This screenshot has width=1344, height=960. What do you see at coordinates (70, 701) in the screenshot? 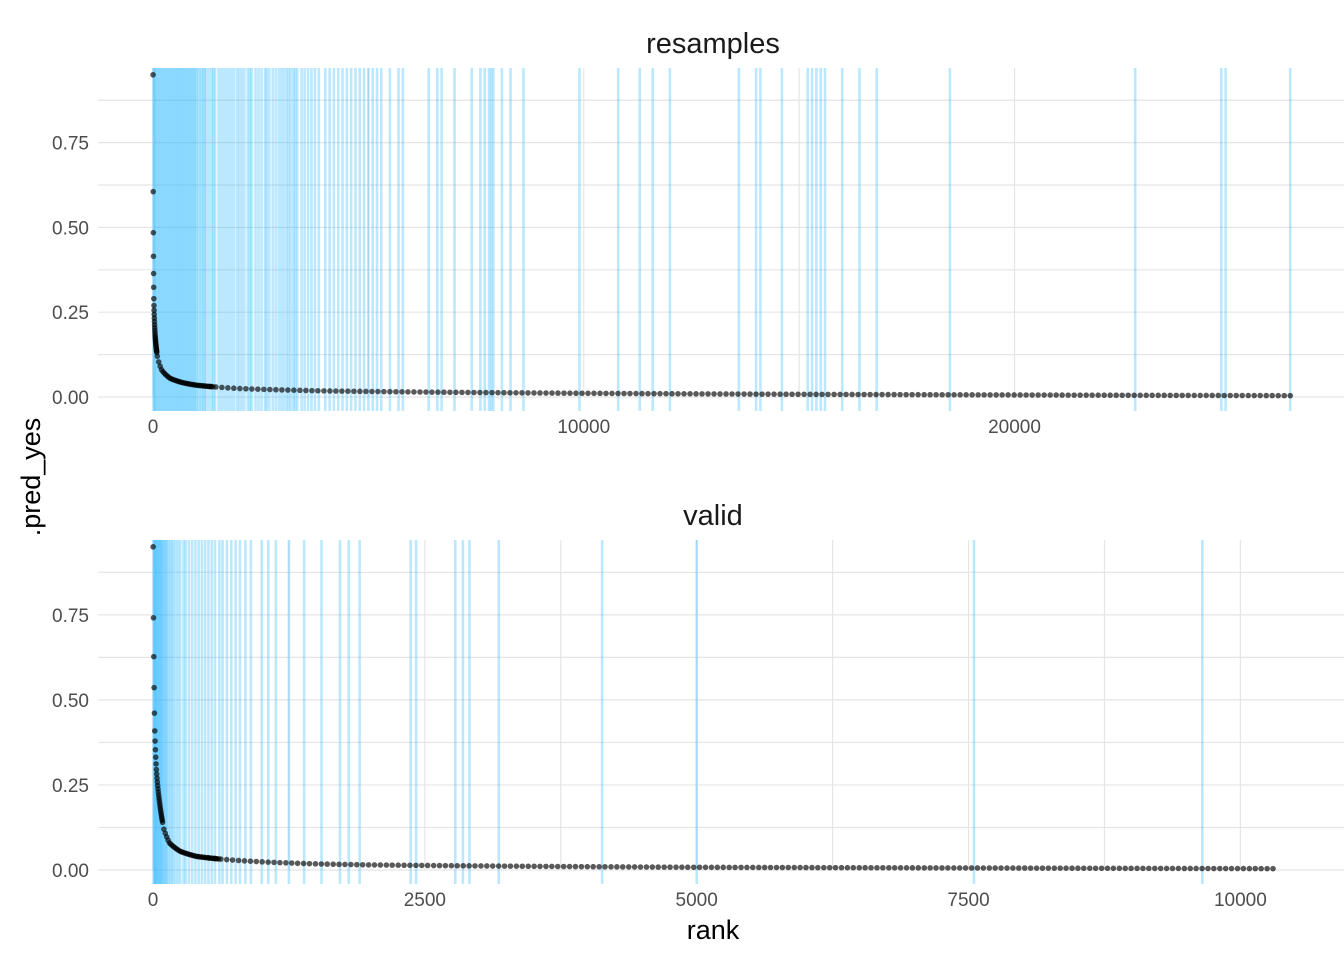
I see `y-tick-label: 0.50` at bounding box center [70, 701].